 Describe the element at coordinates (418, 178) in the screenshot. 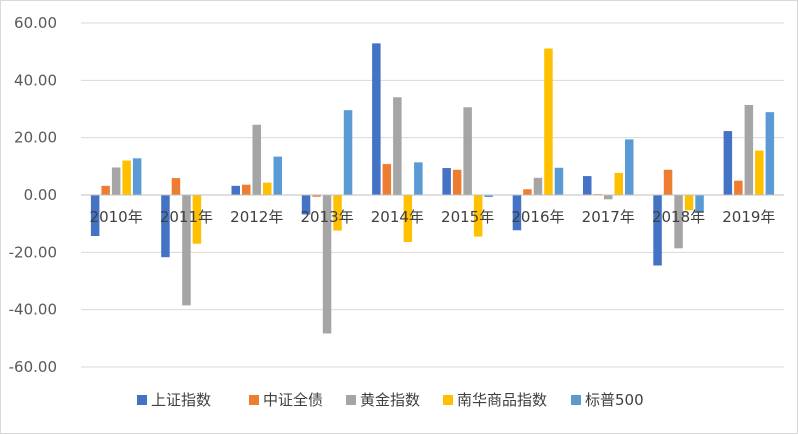

I see `bar-2014年-标普500` at that location.